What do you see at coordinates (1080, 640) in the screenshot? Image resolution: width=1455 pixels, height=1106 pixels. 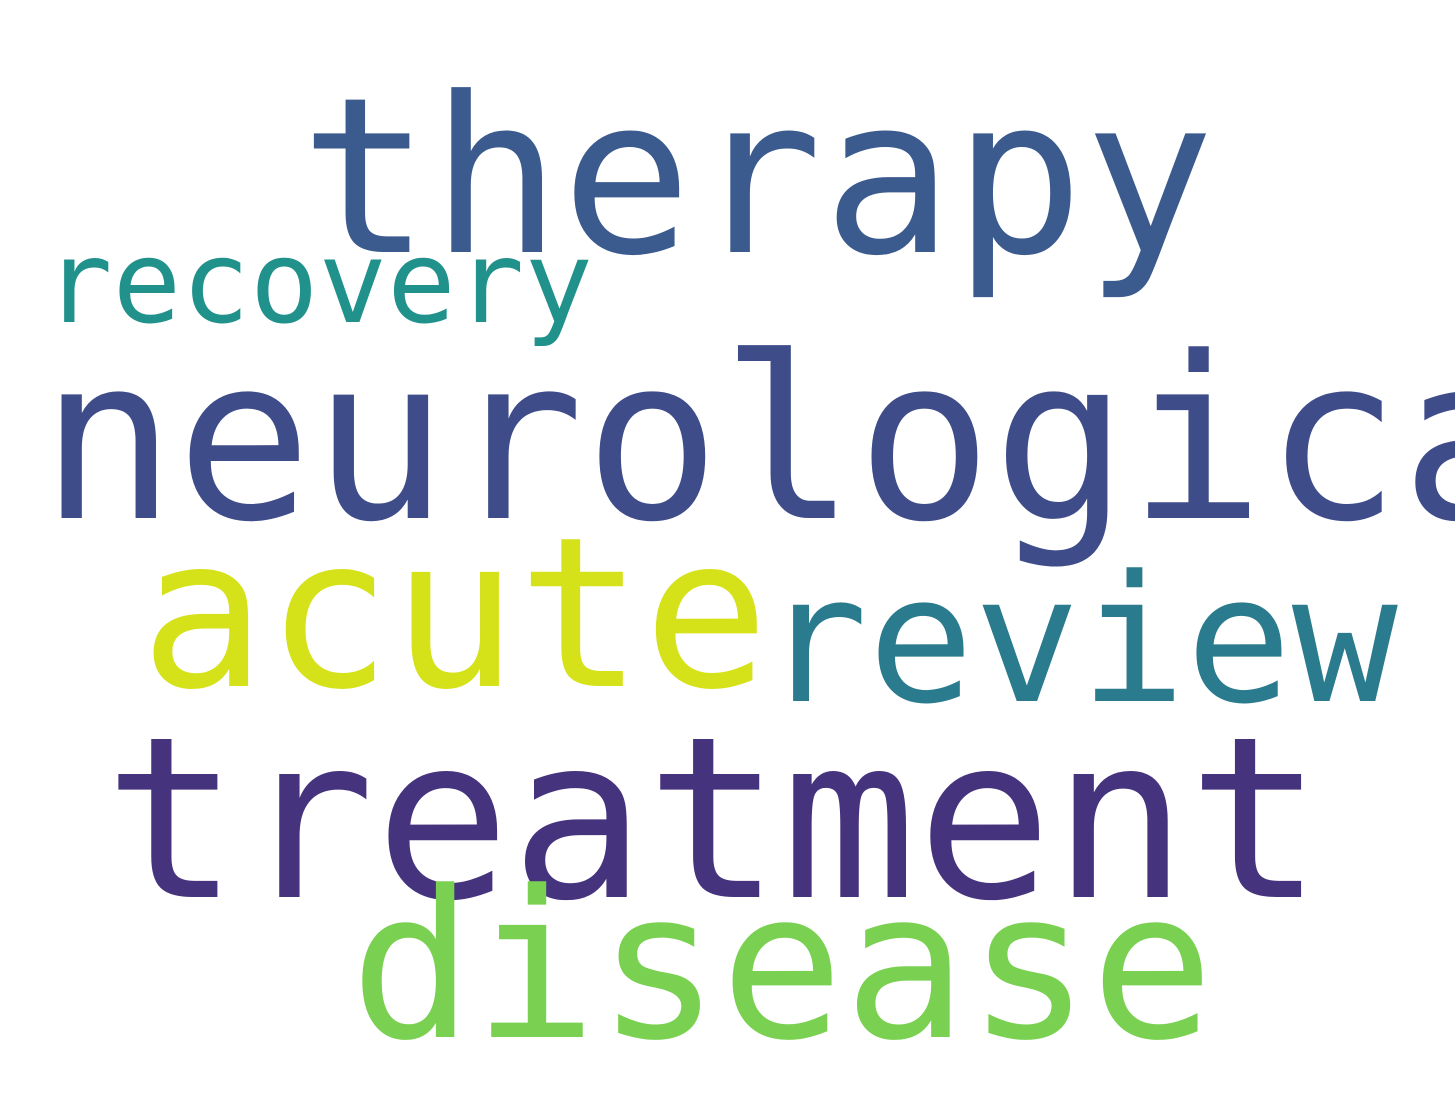 I see `word-review: review` at bounding box center [1080, 640].